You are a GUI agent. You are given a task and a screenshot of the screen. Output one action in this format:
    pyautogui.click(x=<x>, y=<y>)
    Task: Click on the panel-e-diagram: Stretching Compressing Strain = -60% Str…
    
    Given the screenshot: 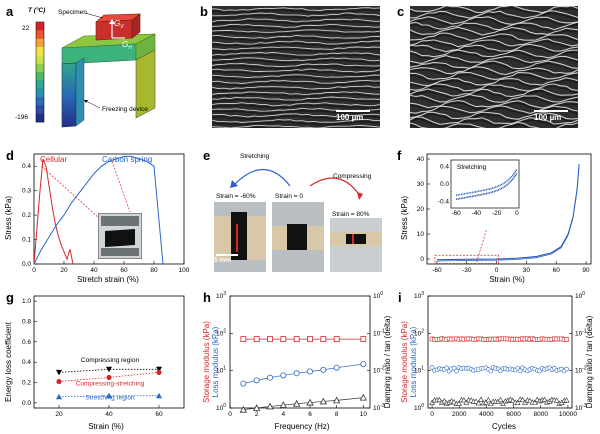 What is the action you would take?
    pyautogui.click(x=294, y=185)
    